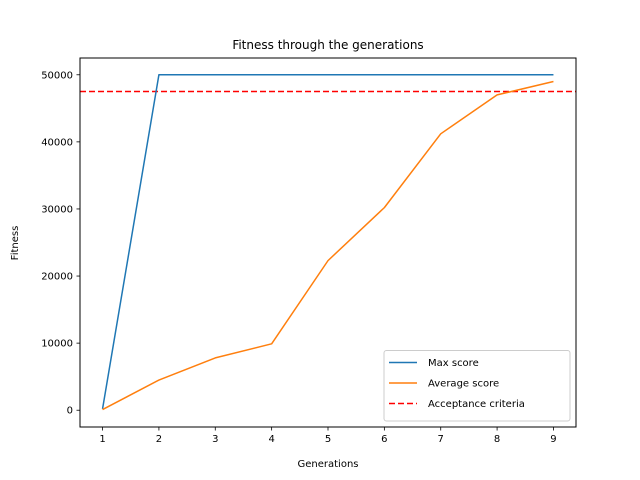 The height and width of the screenshot is (480, 640). Describe the element at coordinates (476, 404) in the screenshot. I see `legend-label-2: Acceptance criteria` at that location.